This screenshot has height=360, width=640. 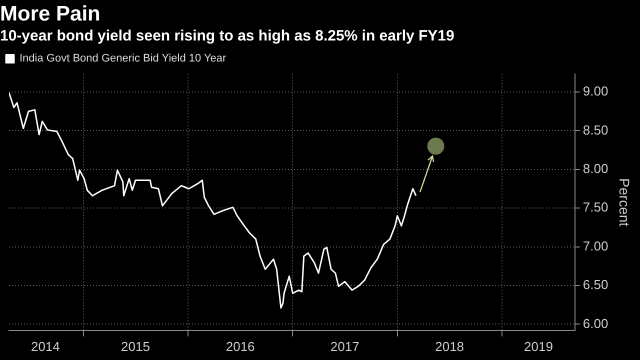 What do you see at coordinates (449, 346) in the screenshot?
I see `x-tick-label: 2018` at bounding box center [449, 346].